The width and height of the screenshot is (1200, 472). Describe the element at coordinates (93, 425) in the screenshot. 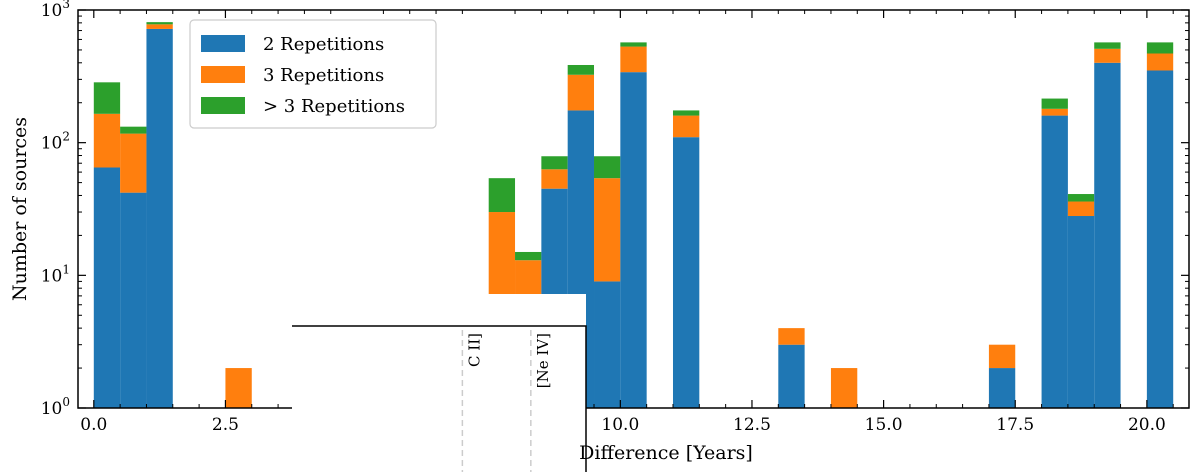

I see `x-tick-label: 0.0` at that location.